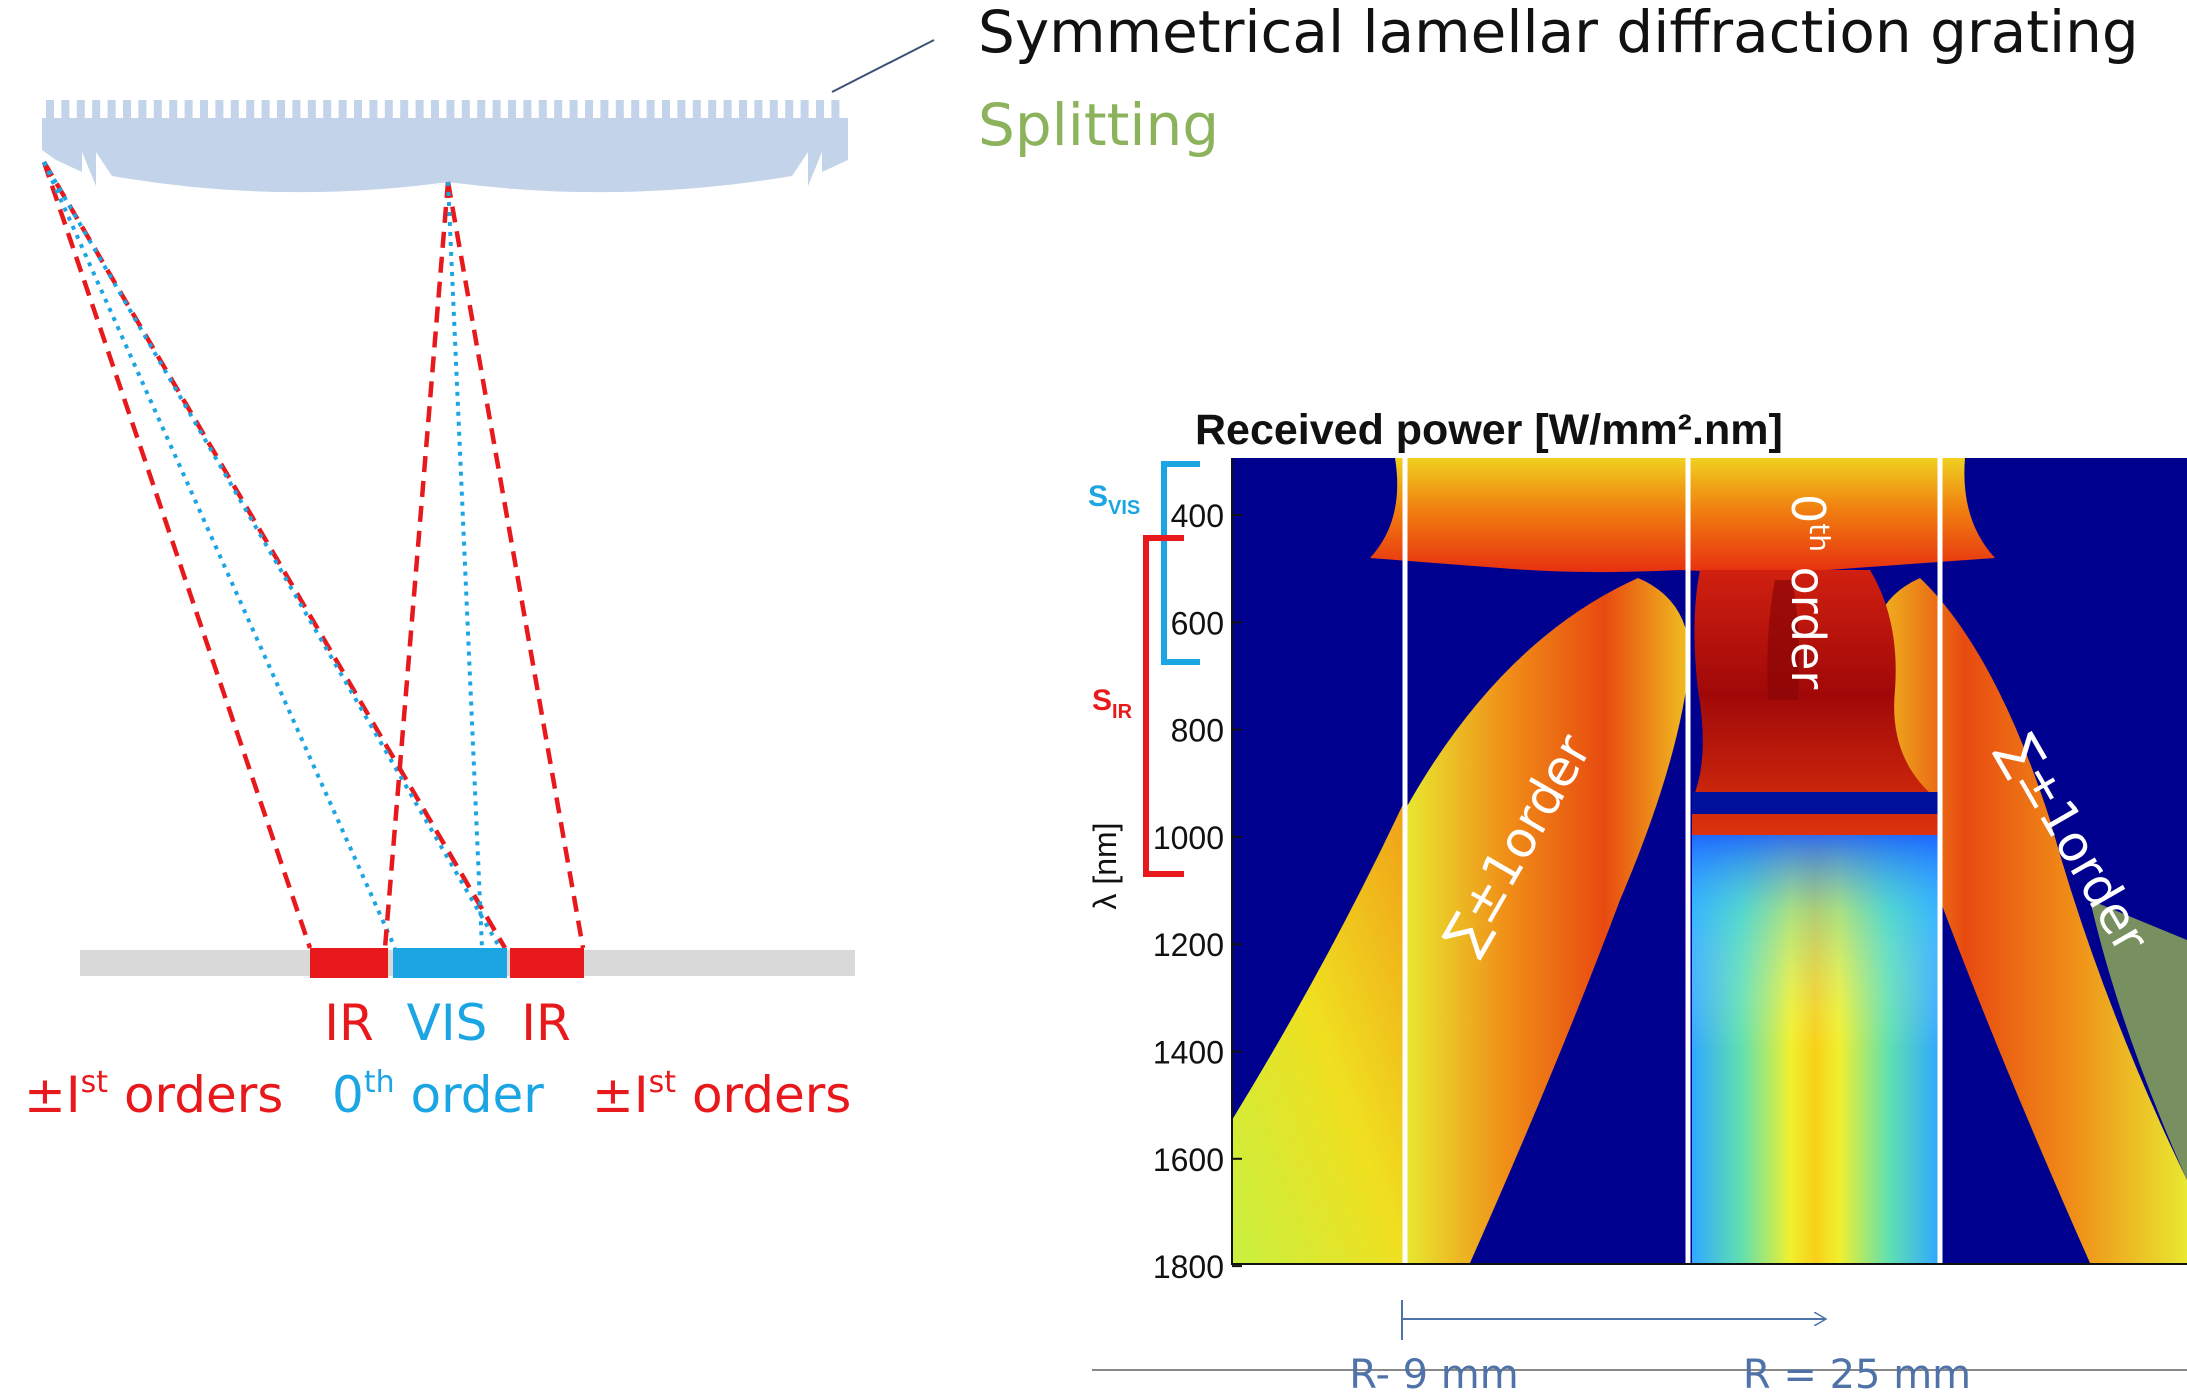 This screenshot has width=2187, height=1395. I want to click on ir-band-right, so click(547, 963).